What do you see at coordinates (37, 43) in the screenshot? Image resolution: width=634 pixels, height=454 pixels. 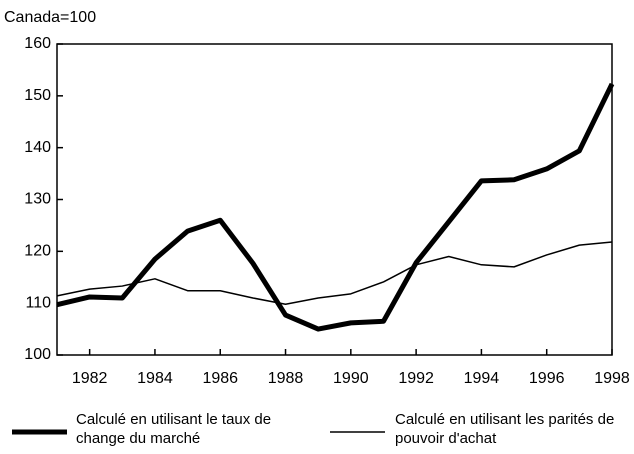 I see `y-tick-label: 160` at bounding box center [37, 43].